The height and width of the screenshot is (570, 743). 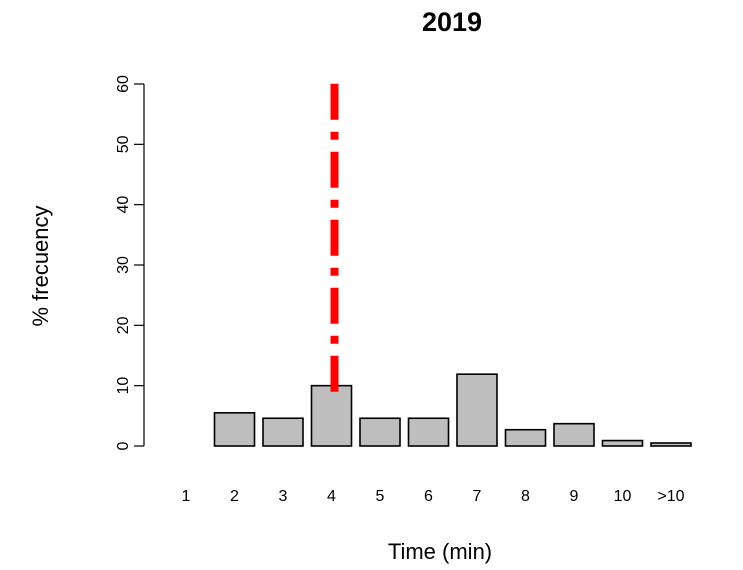 I want to click on x-tick-label: 10, so click(x=623, y=496).